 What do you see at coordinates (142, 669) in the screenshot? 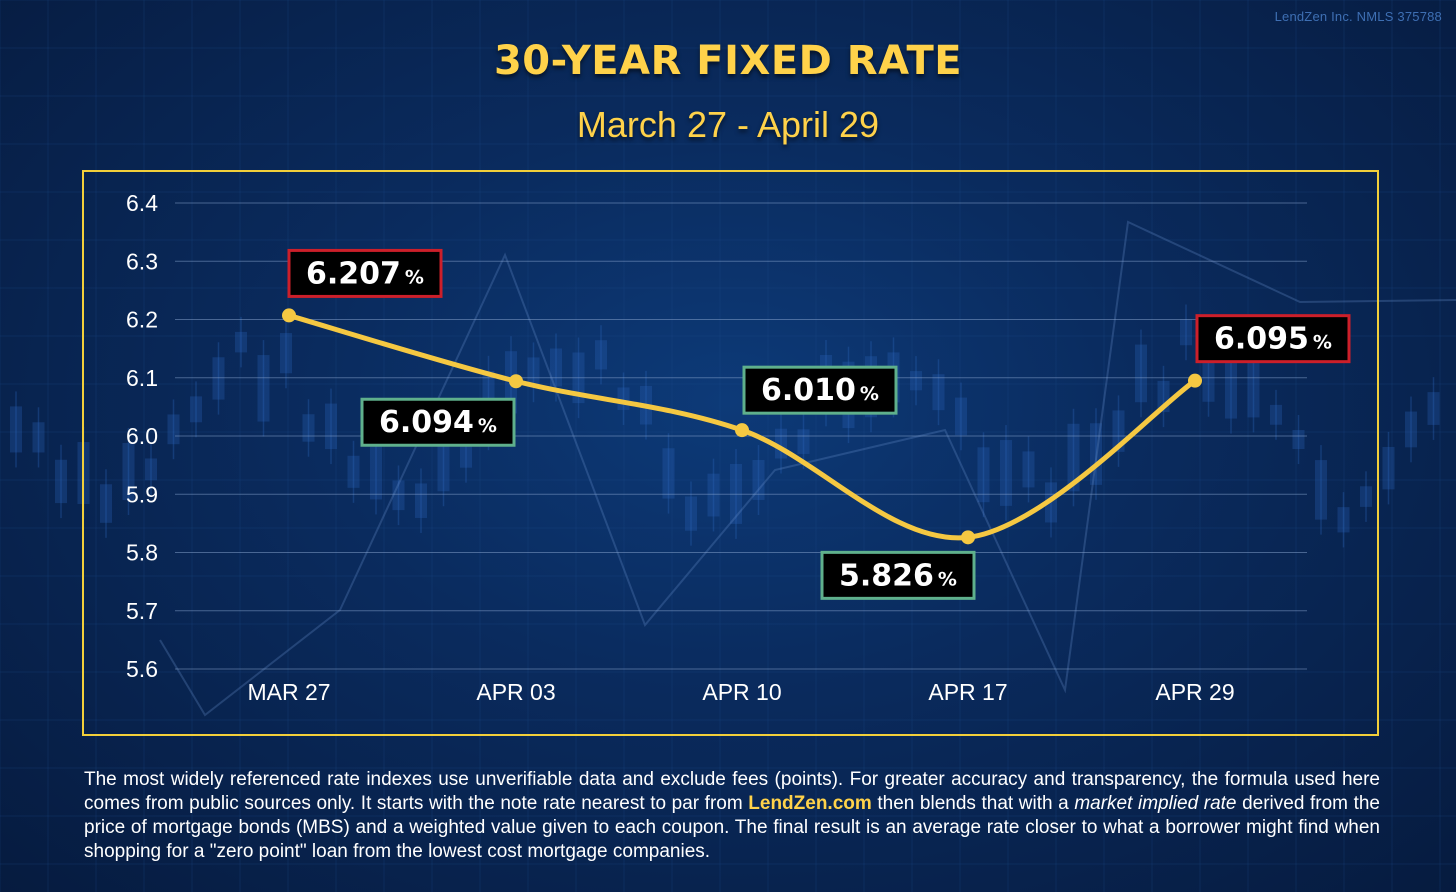
I see `y-tick-label: 5.6` at bounding box center [142, 669].